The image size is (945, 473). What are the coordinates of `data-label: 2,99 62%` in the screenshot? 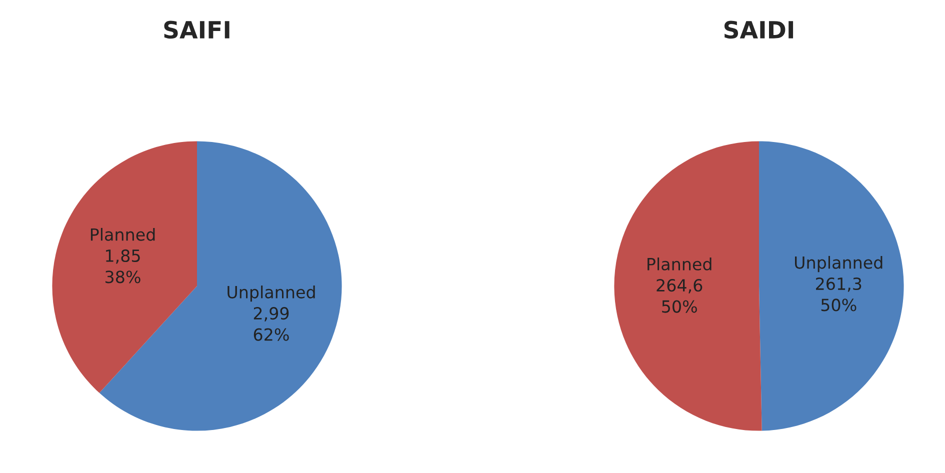 It's located at (271, 324).